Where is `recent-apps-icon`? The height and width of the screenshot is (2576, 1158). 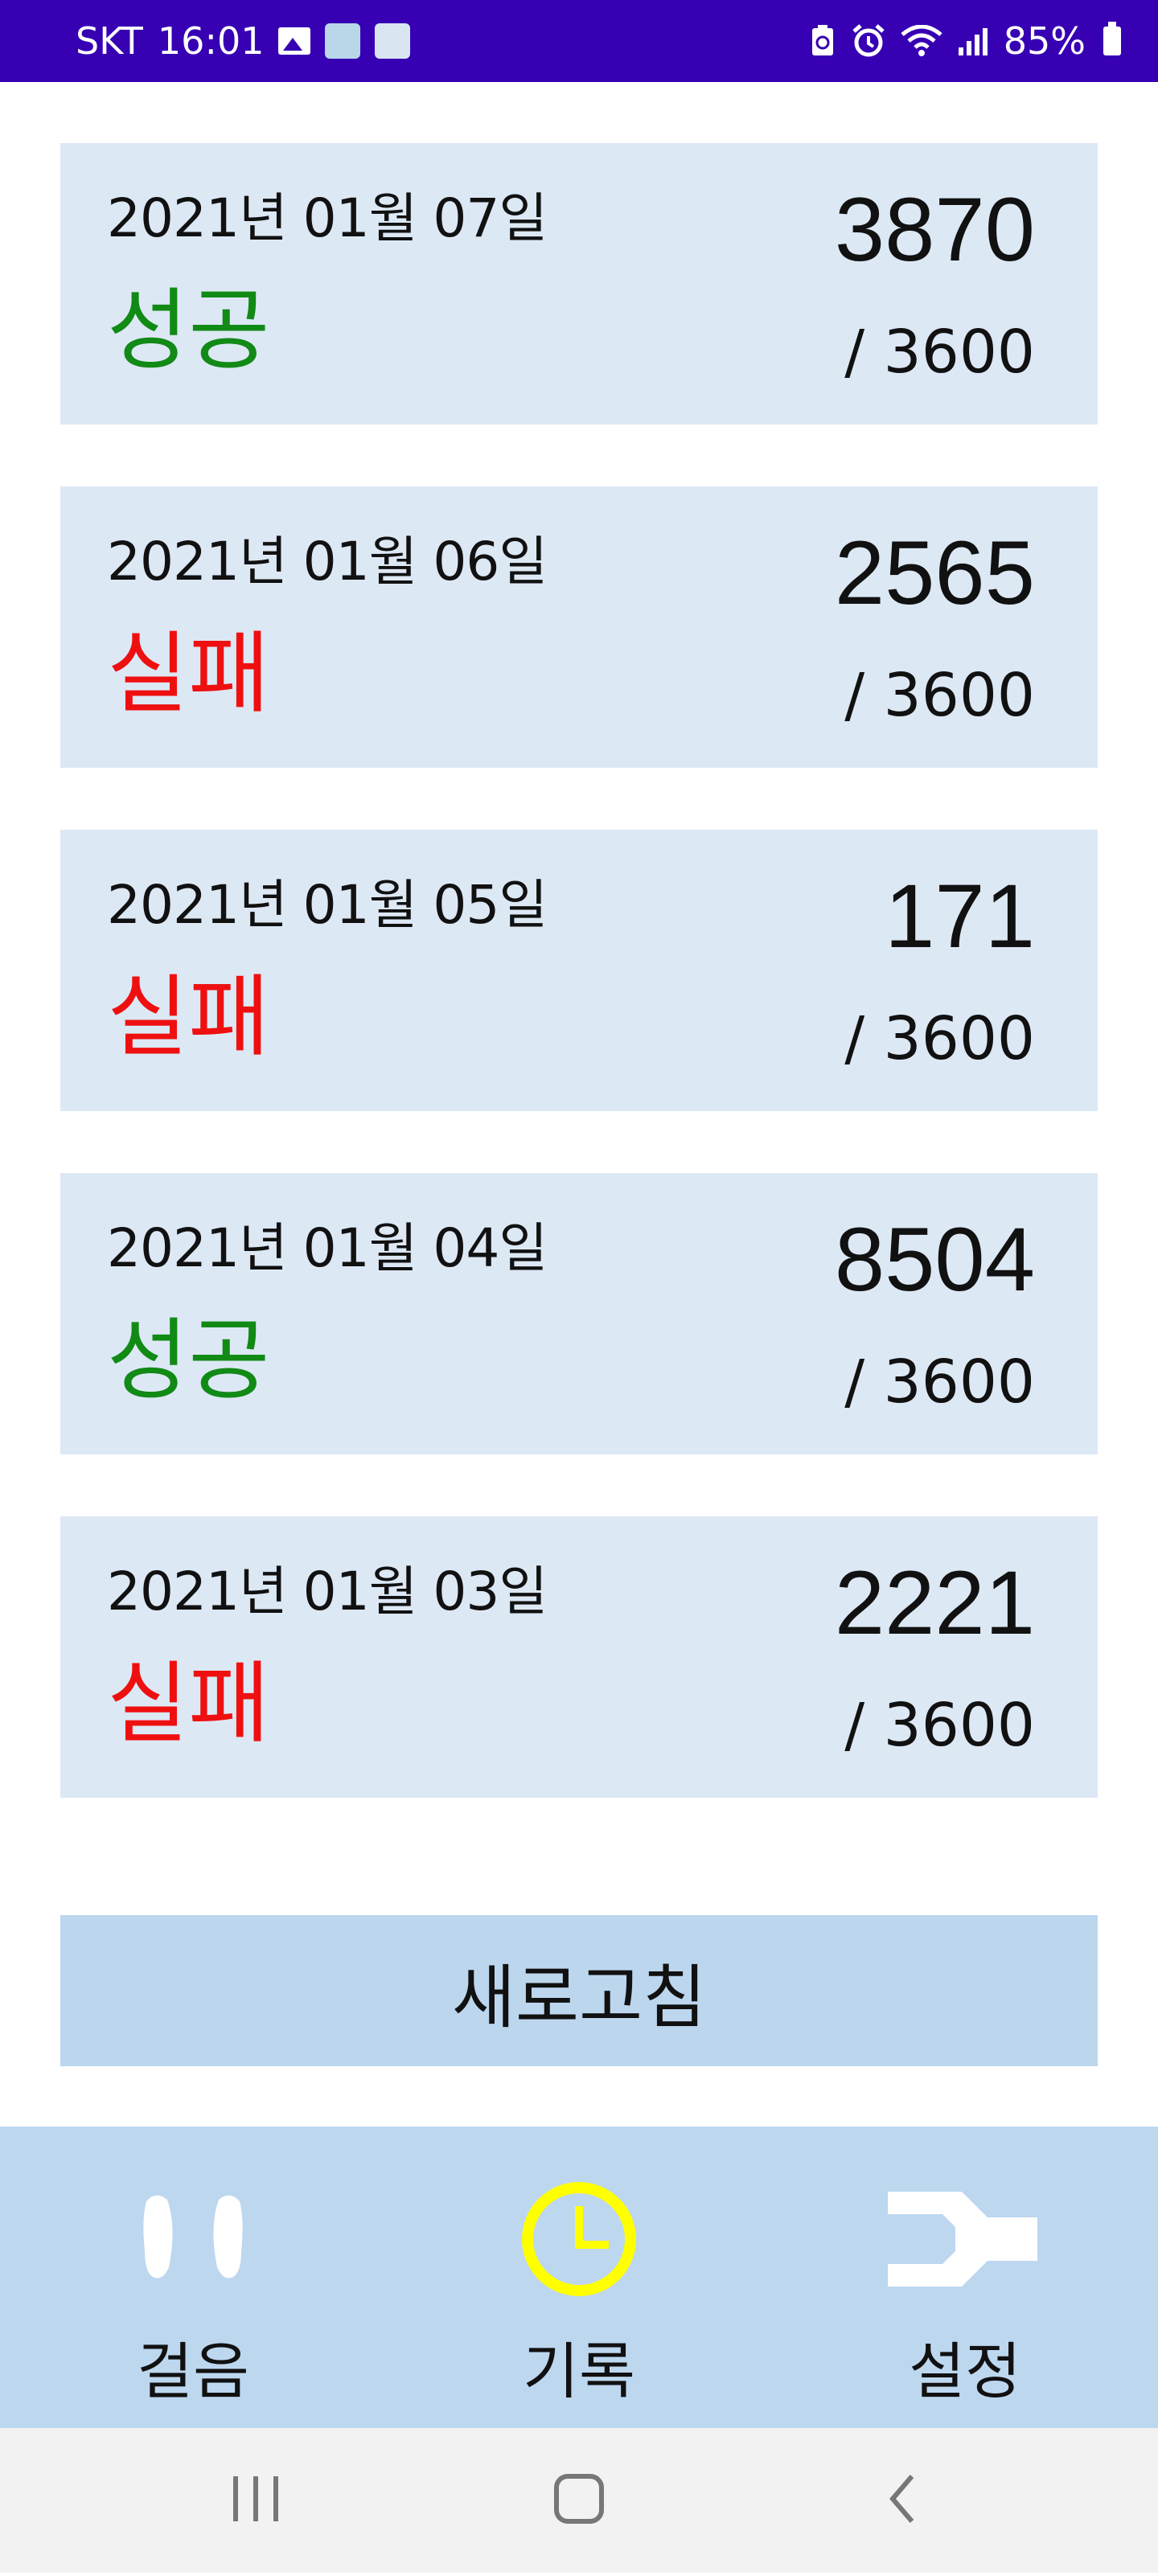 recent-apps-icon is located at coordinates (256, 2498).